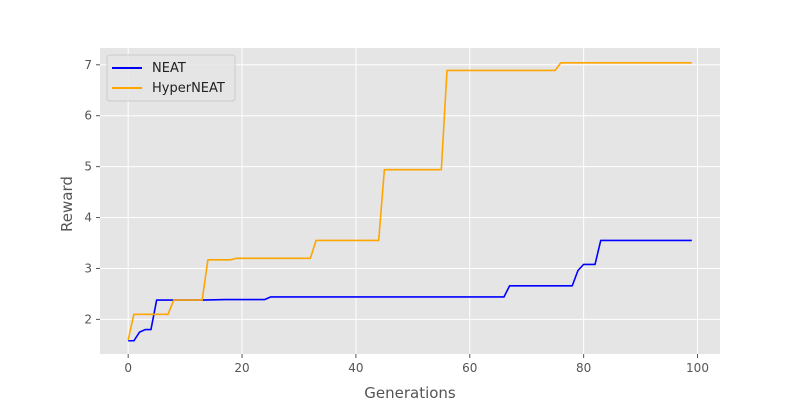 This screenshot has height=400, width=800. I want to click on x-tick-label: 100, so click(697, 368).